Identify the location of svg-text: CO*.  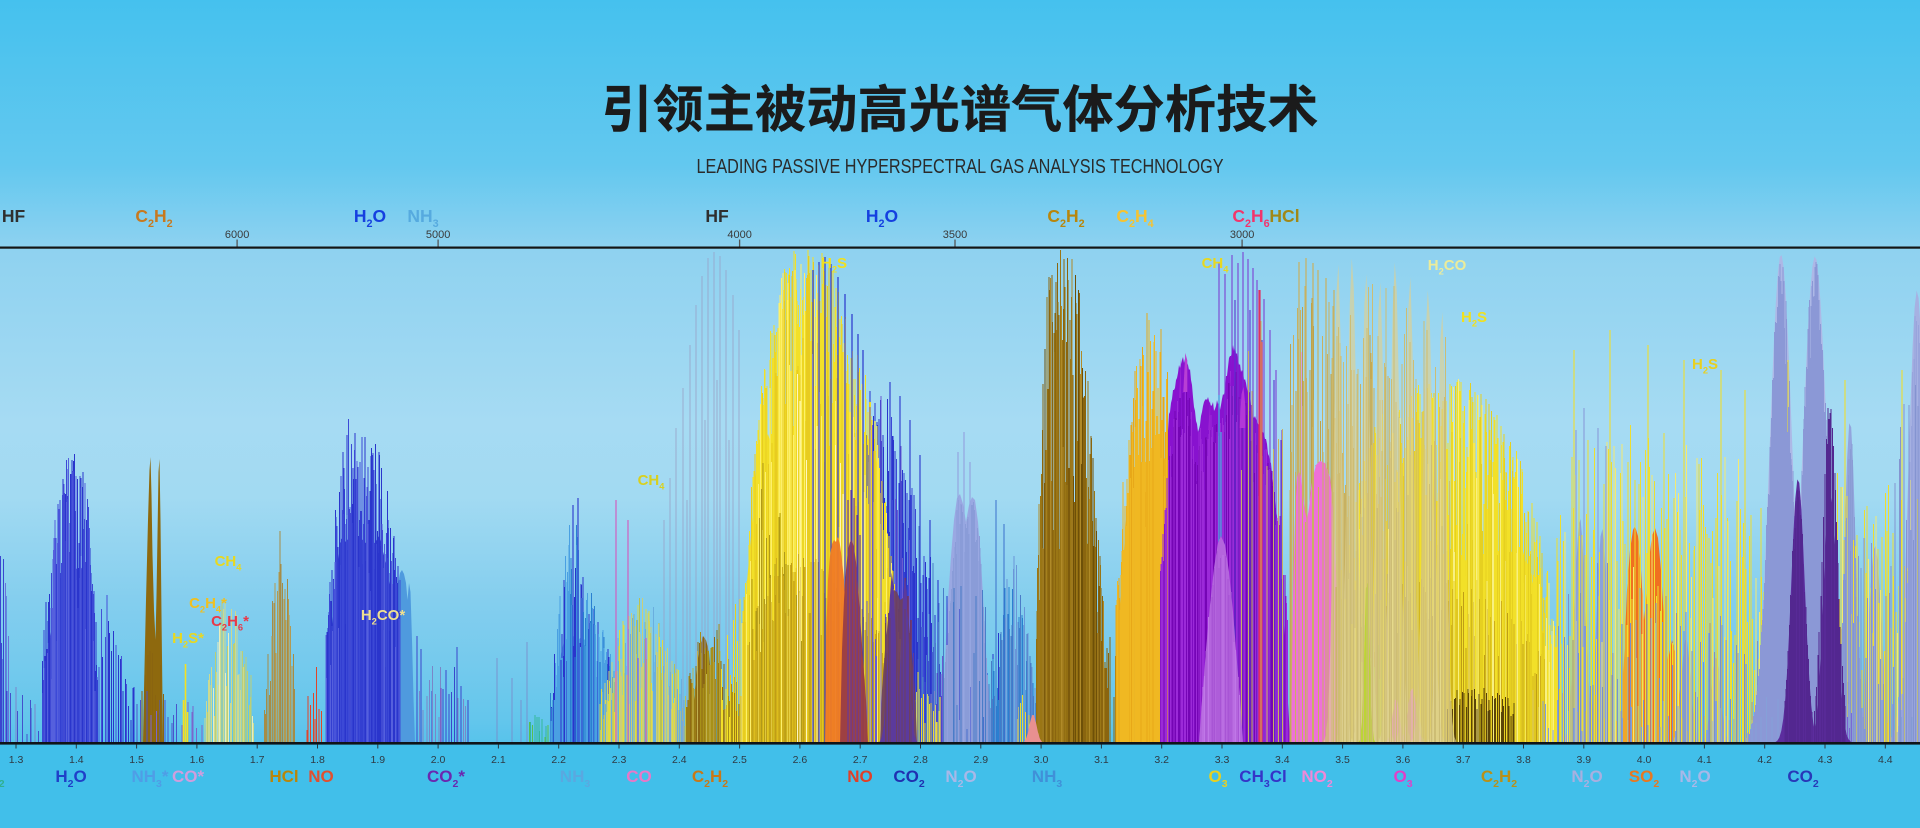
(188, 776).